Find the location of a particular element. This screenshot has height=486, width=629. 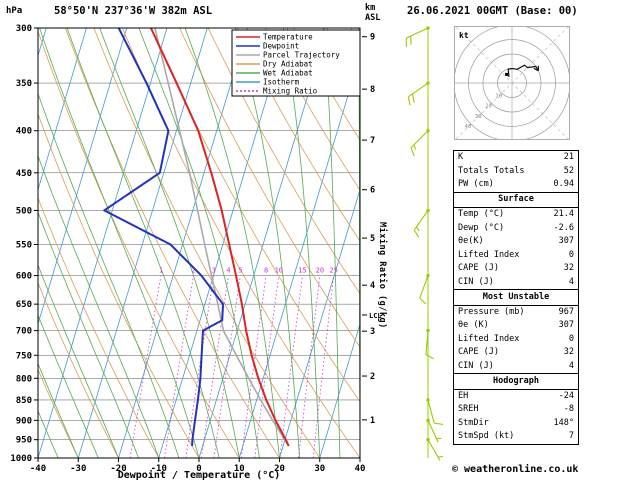

stat-row: Pressure (mb) 967 is located at coordinates (516, 313).